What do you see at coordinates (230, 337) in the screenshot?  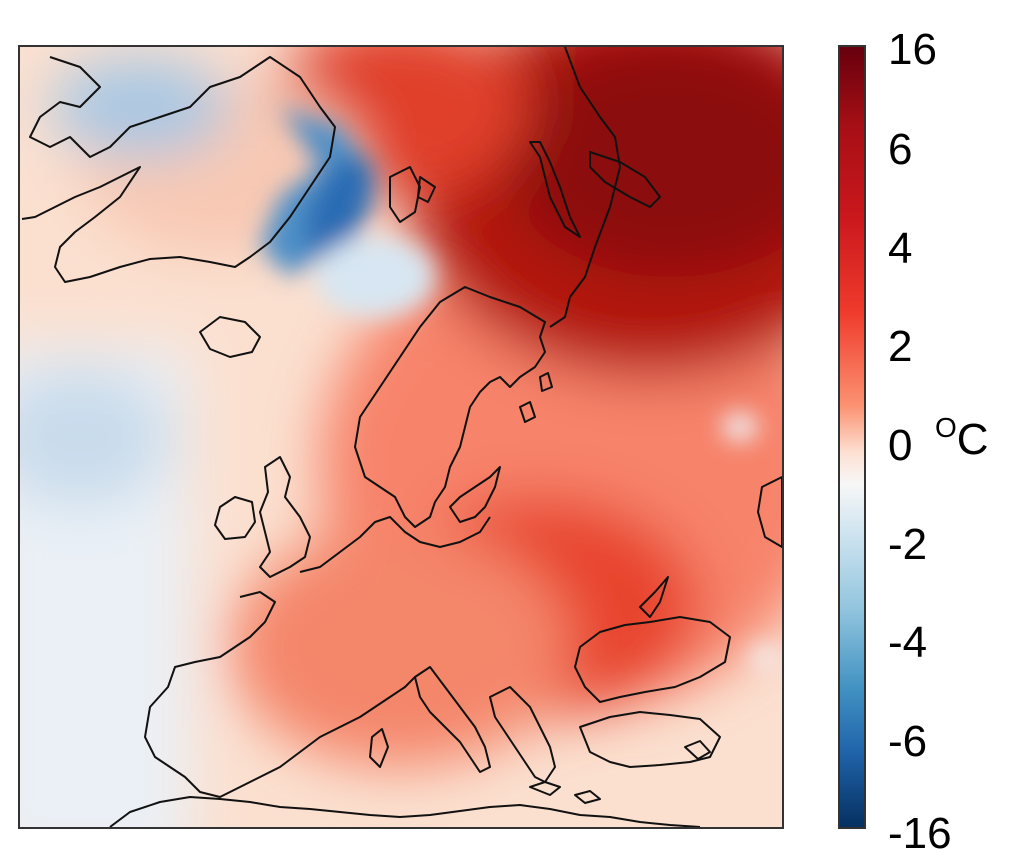 I see `iceland-coast` at bounding box center [230, 337].